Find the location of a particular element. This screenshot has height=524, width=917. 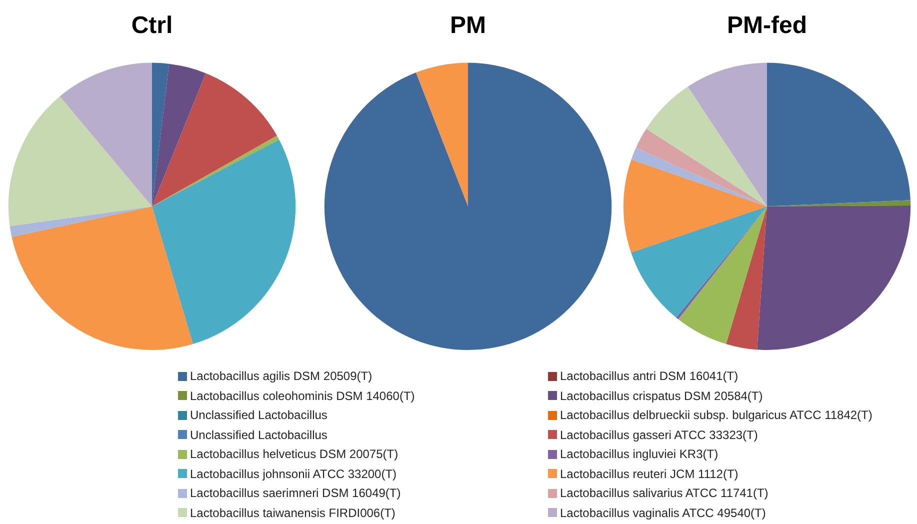

chart-title: Ctrl is located at coordinates (152, 26).